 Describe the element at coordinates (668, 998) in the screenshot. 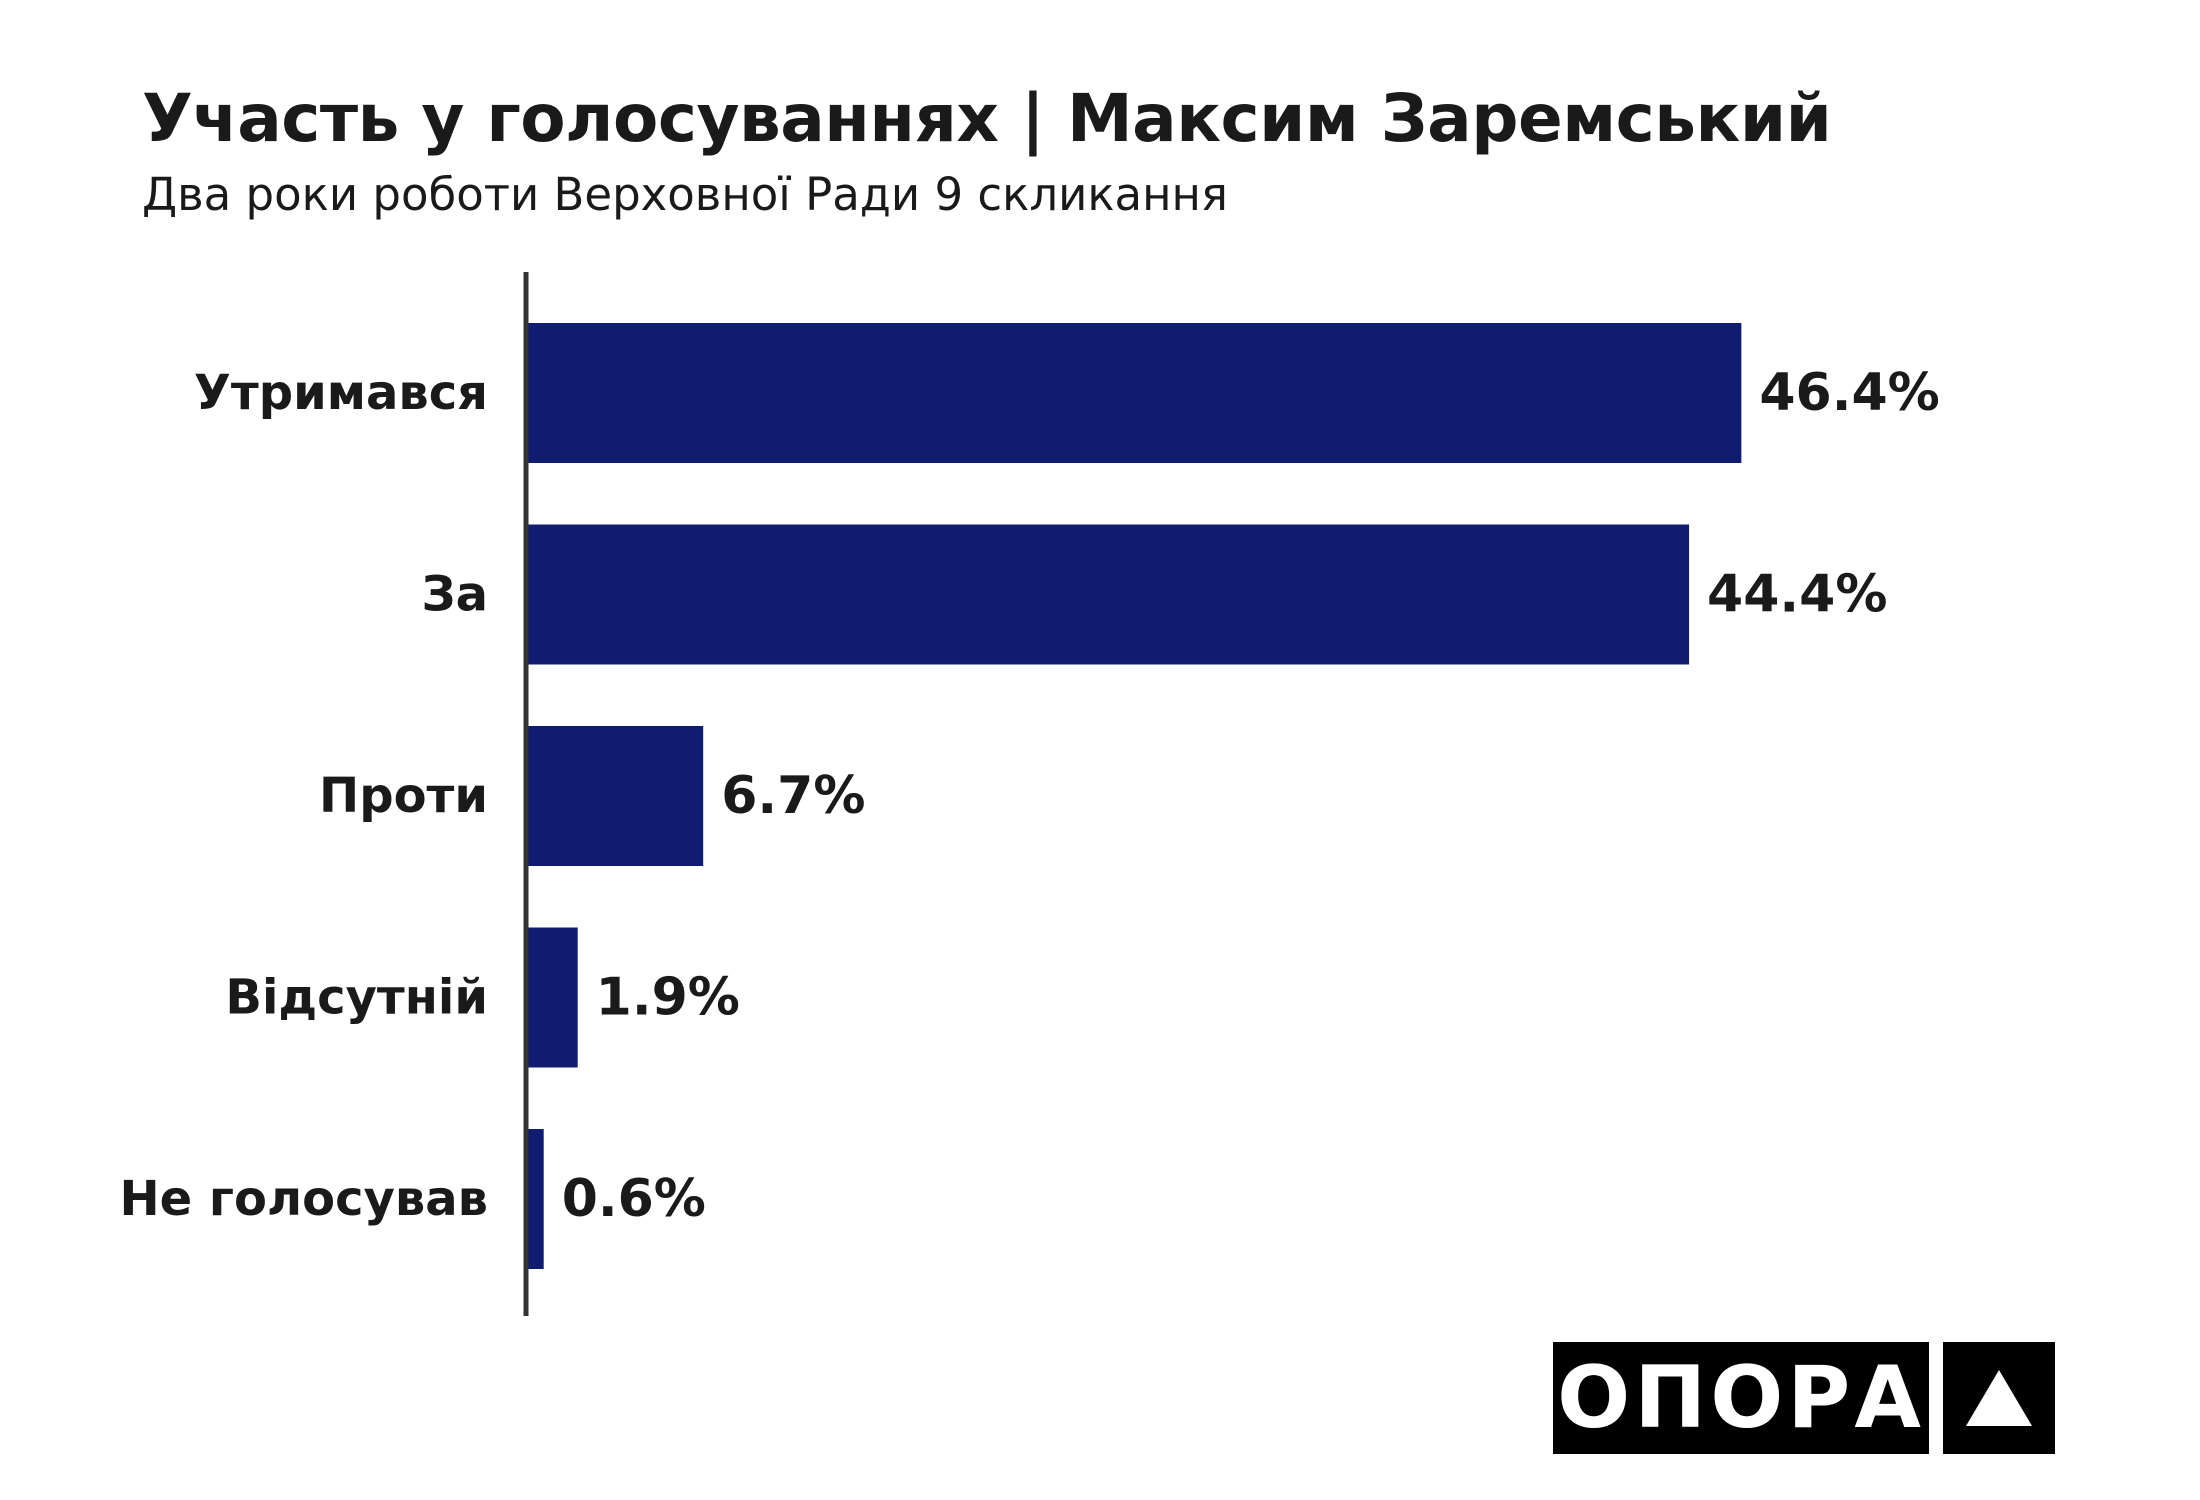

I see `value-label-4: 1.9%` at that location.